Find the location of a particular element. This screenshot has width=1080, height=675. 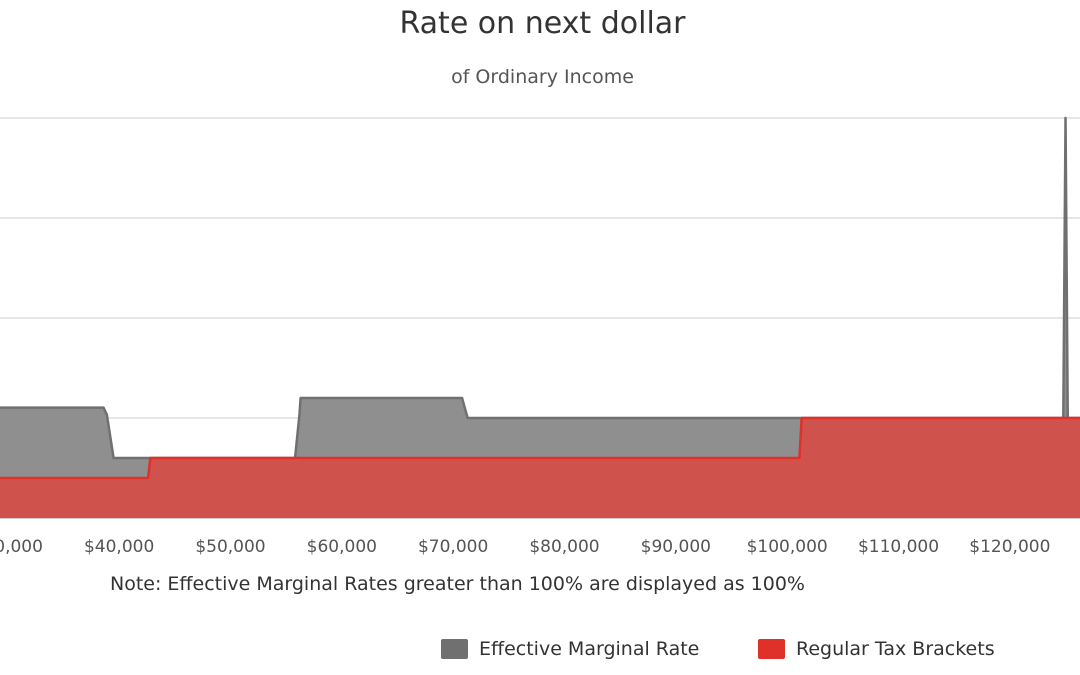

legend-swatch-regular-tax-brackets is located at coordinates (771, 649).